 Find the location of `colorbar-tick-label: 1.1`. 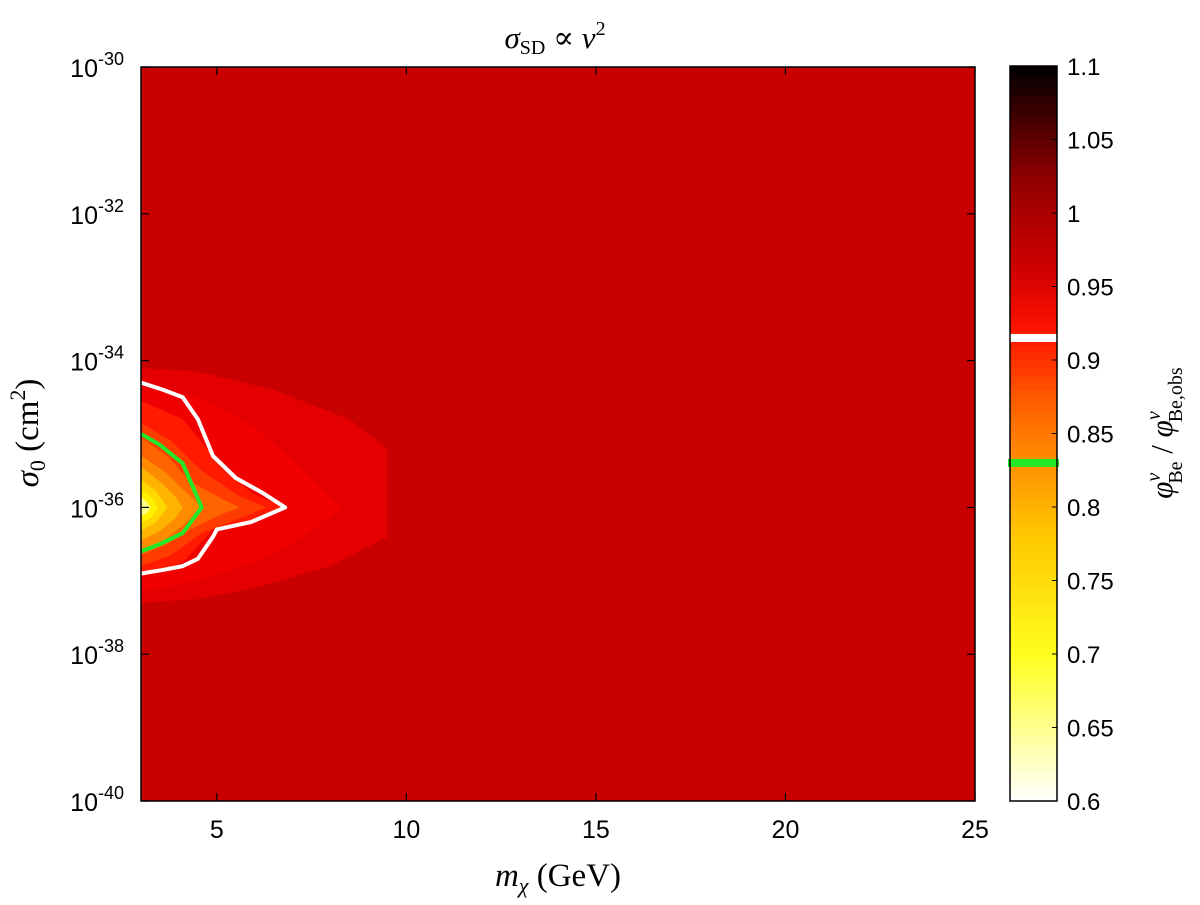

colorbar-tick-label: 1.1 is located at coordinates (1083, 67).